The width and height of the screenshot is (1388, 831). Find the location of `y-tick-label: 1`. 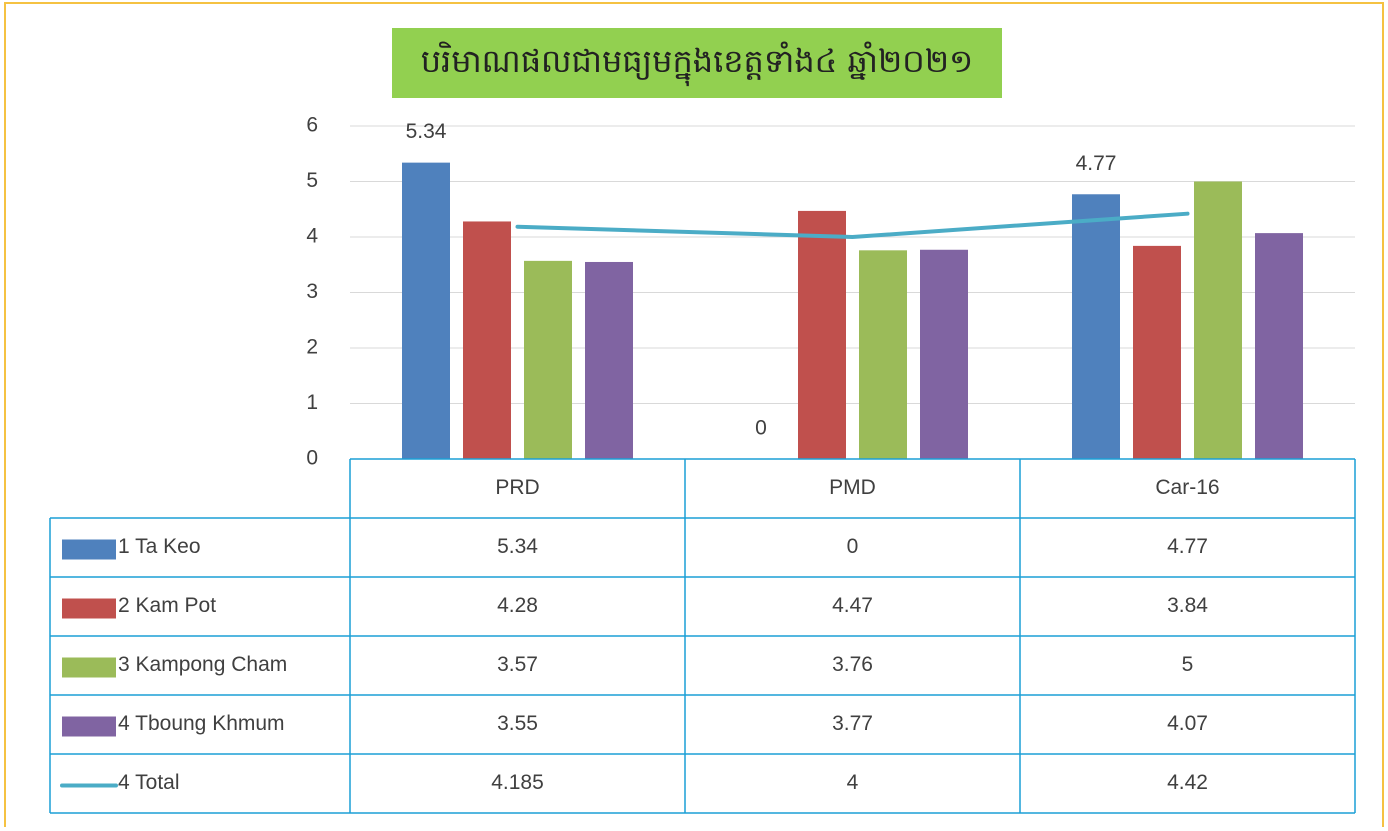

y-tick-label: 1 is located at coordinates (312, 402).